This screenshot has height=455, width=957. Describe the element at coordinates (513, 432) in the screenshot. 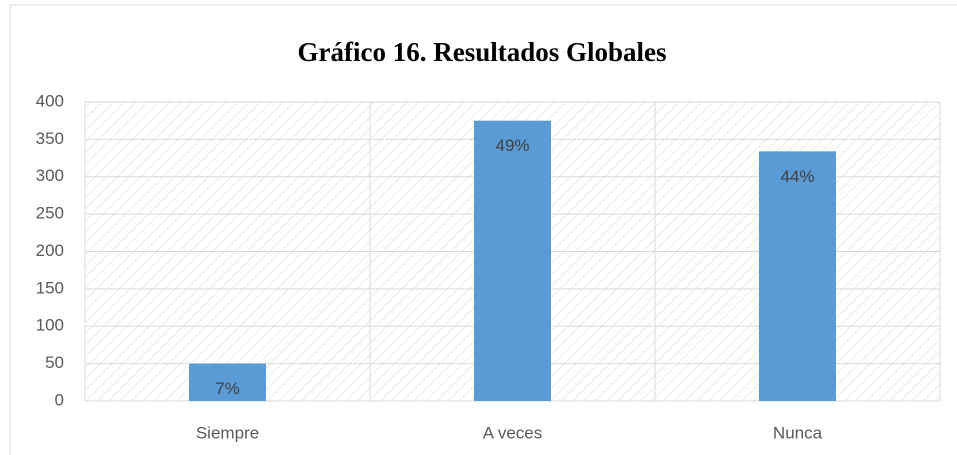

I see `x-tick-label: A veces` at that location.